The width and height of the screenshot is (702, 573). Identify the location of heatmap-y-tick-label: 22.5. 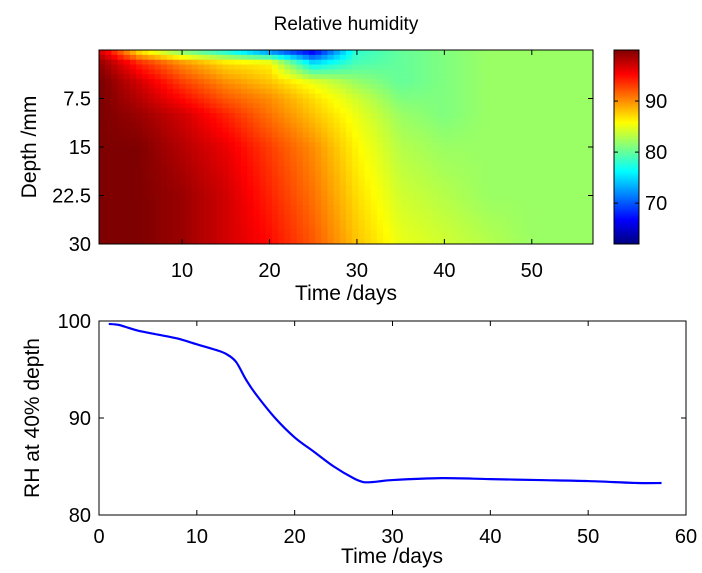
(71, 197).